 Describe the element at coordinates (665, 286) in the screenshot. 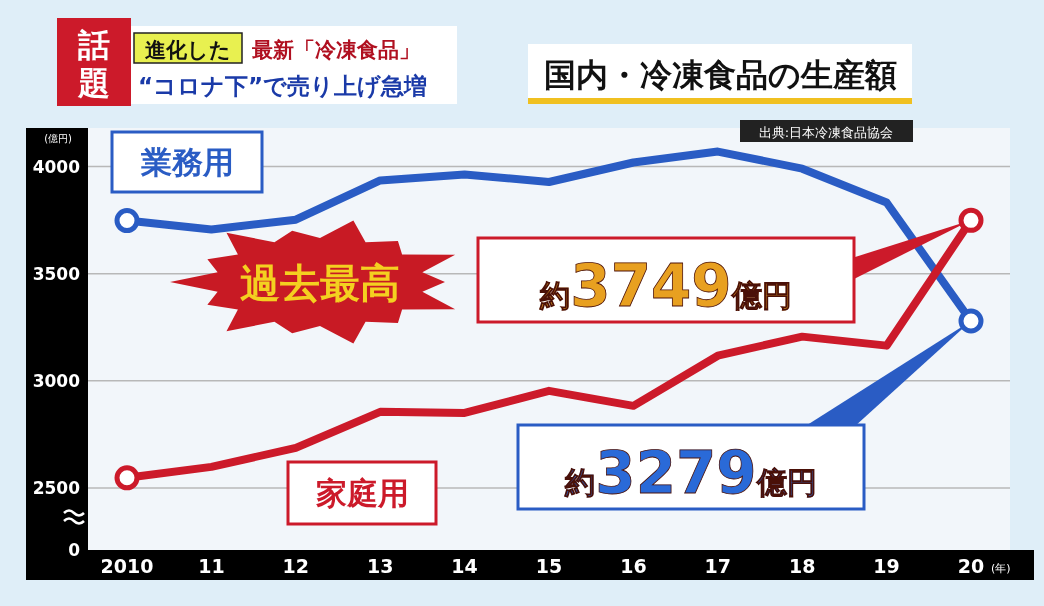

I see `annotation: 約3749億円` at that location.